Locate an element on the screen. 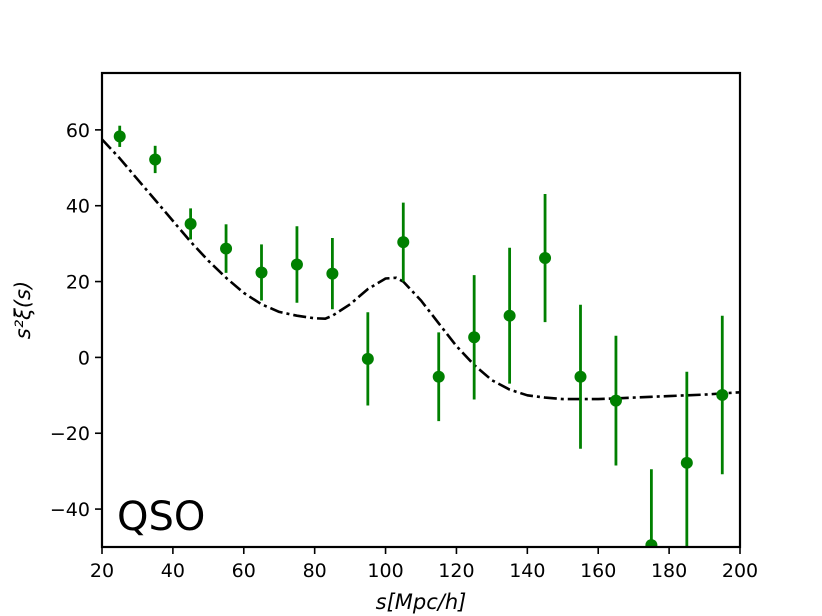 This screenshot has height=616, width=822. x-tick-label: 60 is located at coordinates (244, 571).